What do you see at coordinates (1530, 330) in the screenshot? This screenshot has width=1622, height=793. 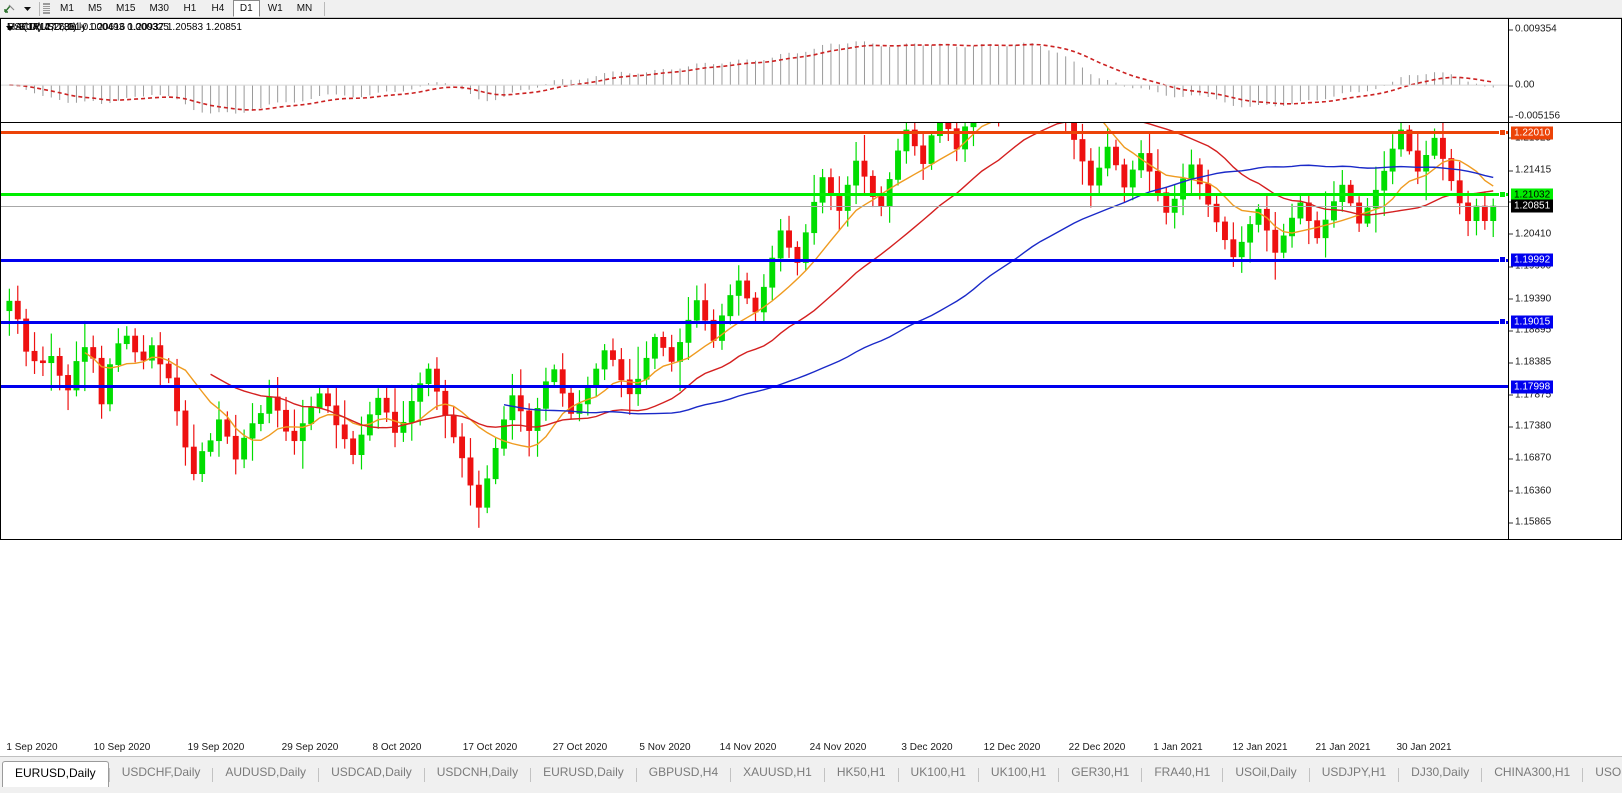 I see `price-tick: 1.18895` at bounding box center [1530, 330].